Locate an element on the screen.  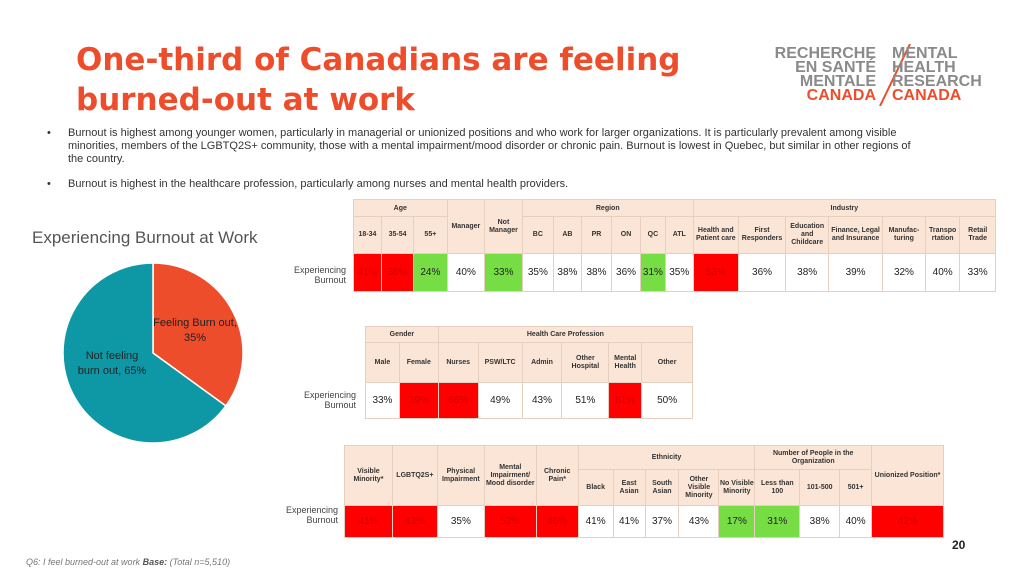
col-lgbtq2s: LGBTQ2S+ is located at coordinates (414, 475).